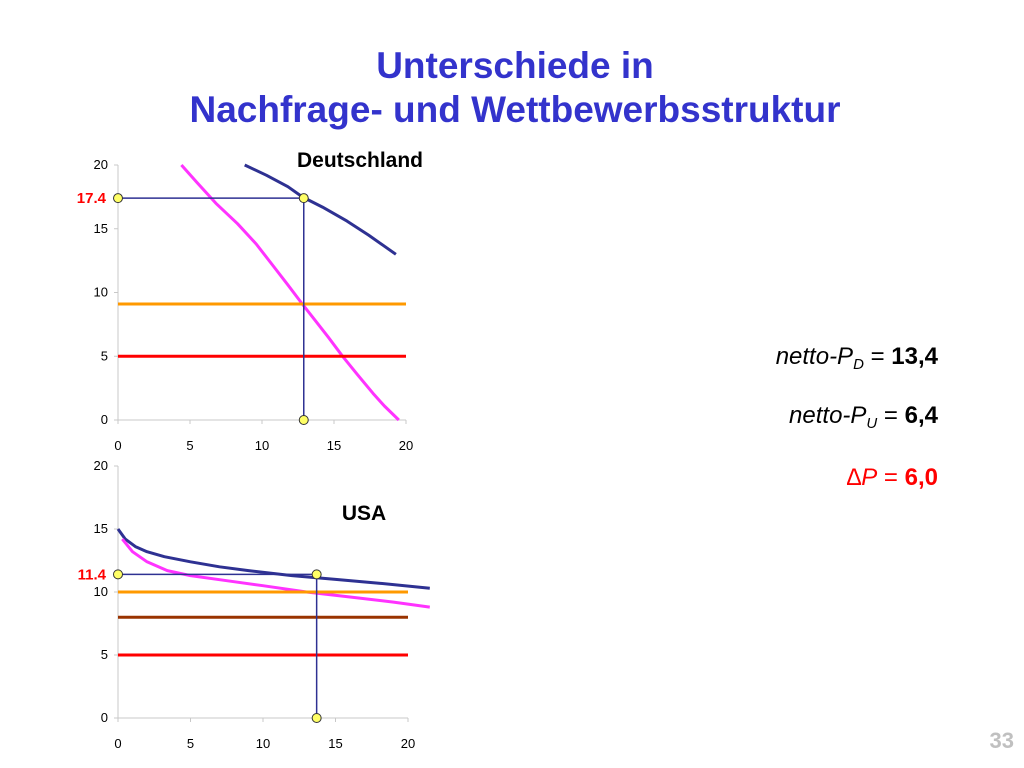 The height and width of the screenshot is (768, 1024). I want to click on usa-marginal-revenue-line, so click(276, 573).